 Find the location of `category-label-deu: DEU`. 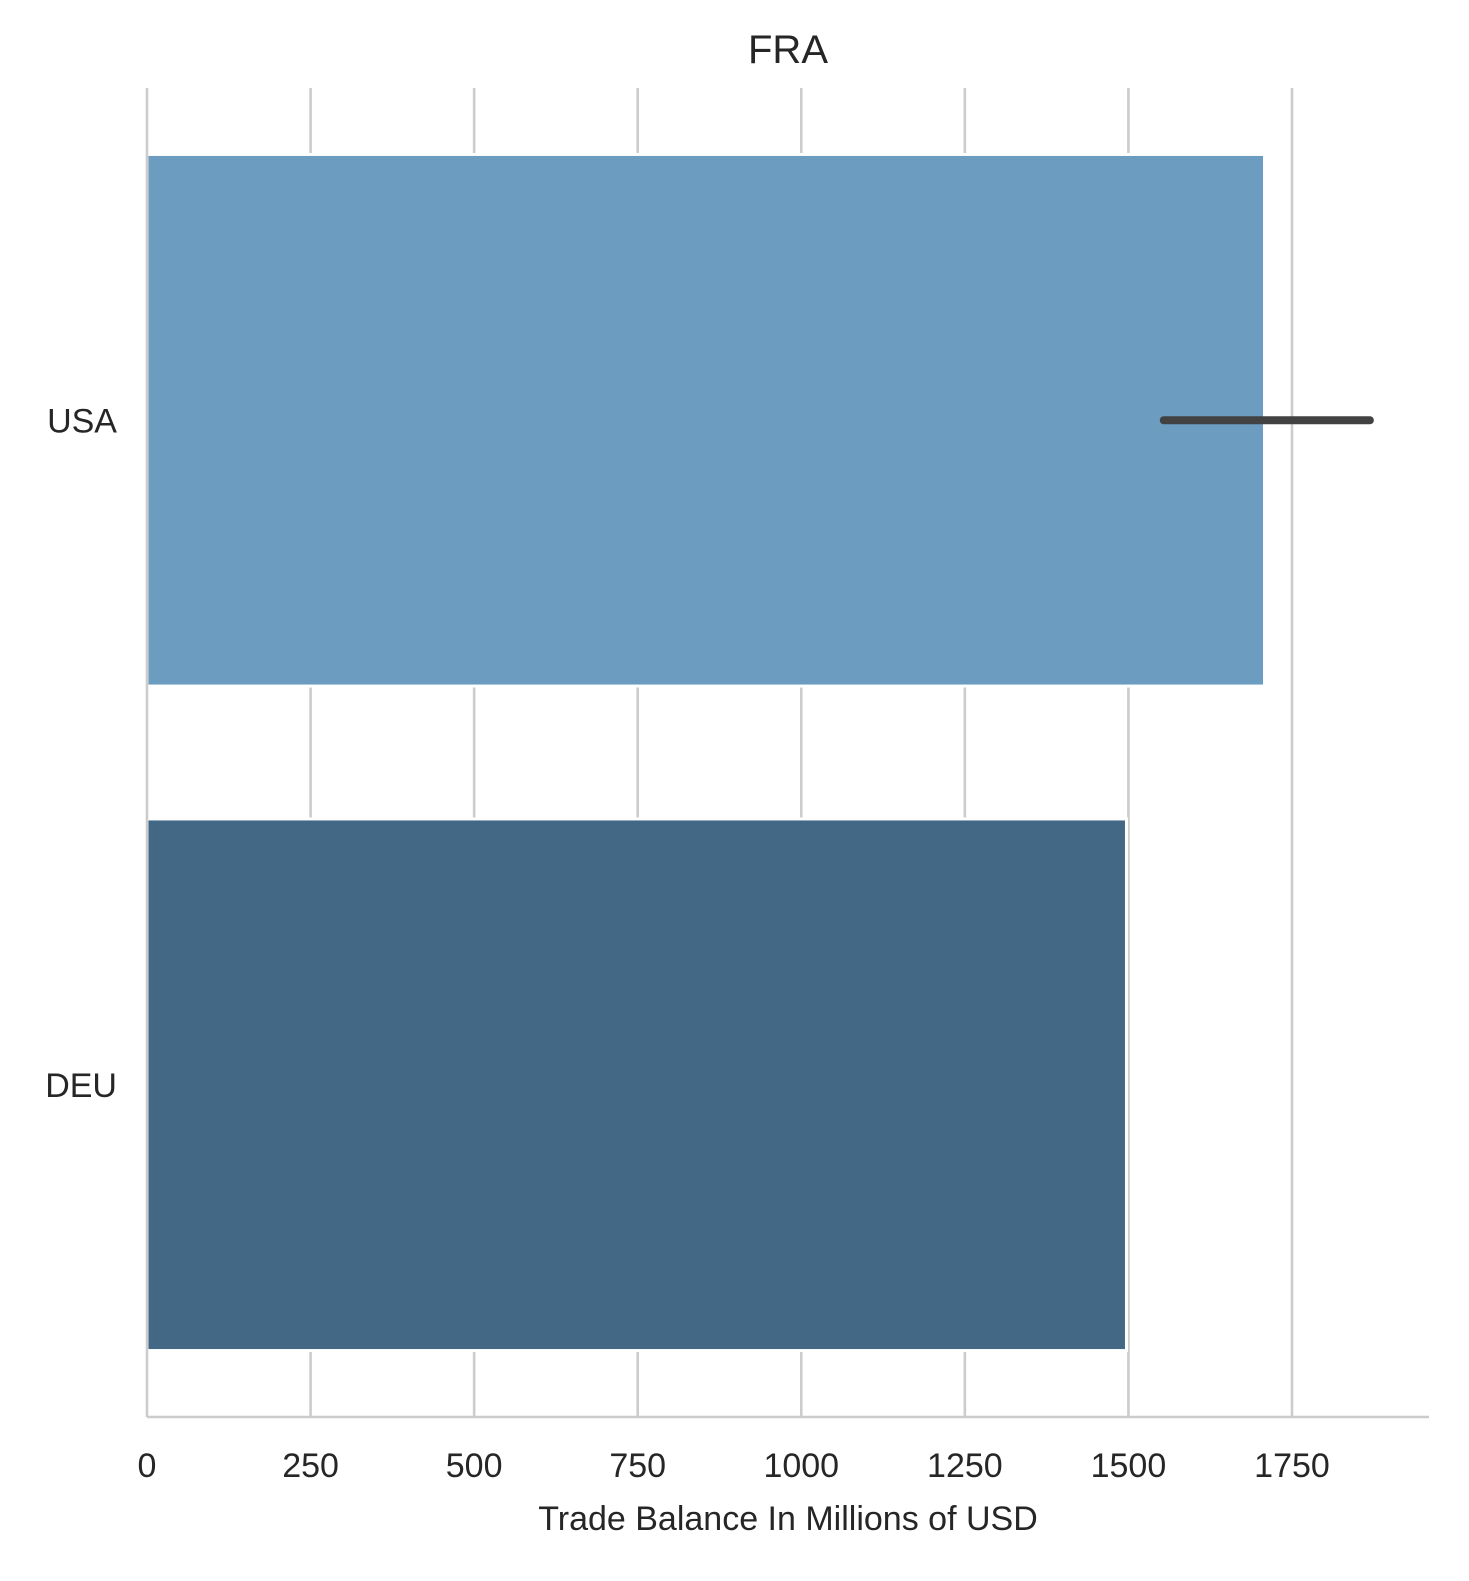

category-label-deu: DEU is located at coordinates (81, 1086).